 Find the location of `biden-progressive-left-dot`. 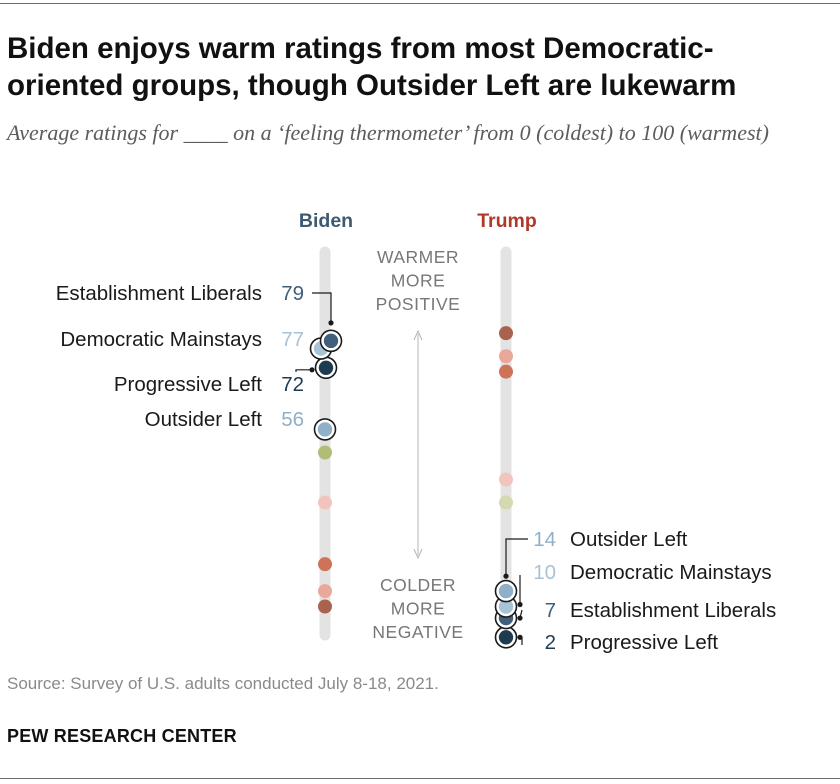

biden-progressive-left-dot is located at coordinates (326, 367).